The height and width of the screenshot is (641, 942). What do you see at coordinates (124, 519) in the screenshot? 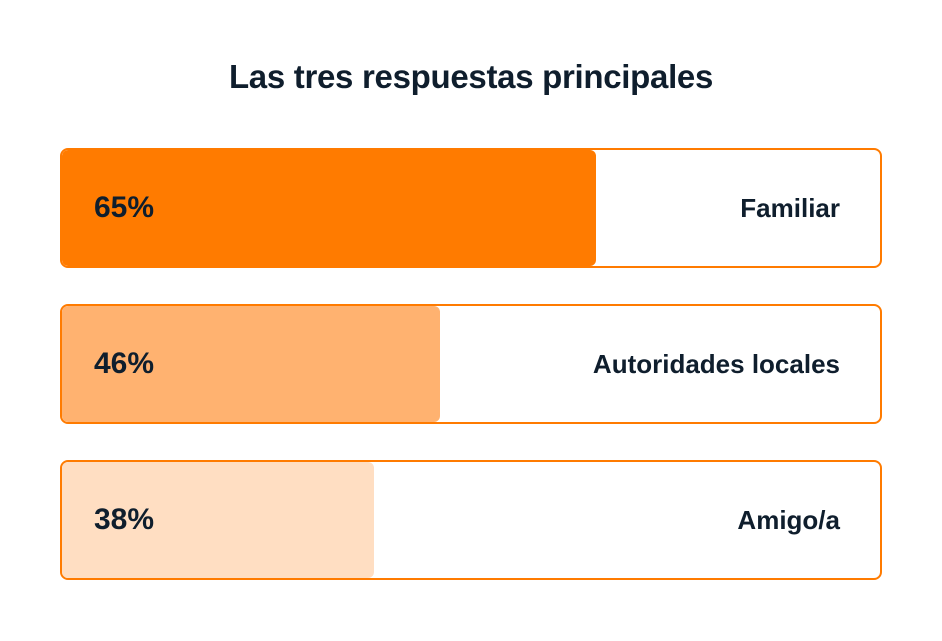
I see `bar-value-label: 38%` at bounding box center [124, 519].